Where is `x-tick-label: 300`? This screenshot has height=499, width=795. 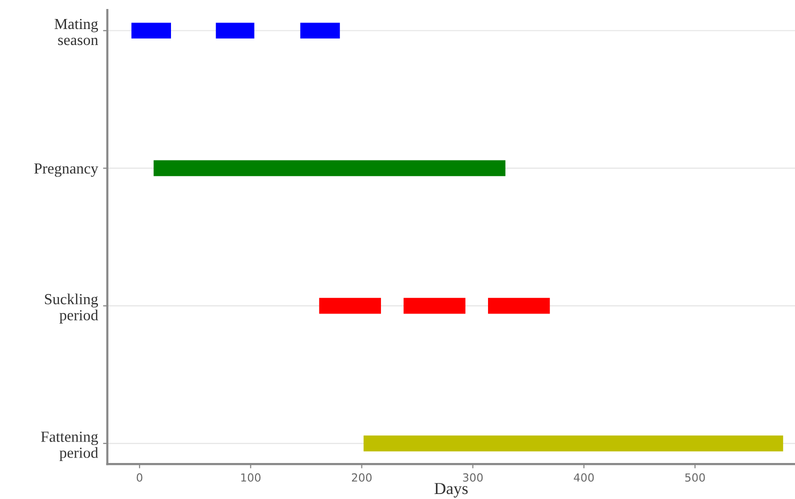 x-tick-label: 300 is located at coordinates (473, 477).